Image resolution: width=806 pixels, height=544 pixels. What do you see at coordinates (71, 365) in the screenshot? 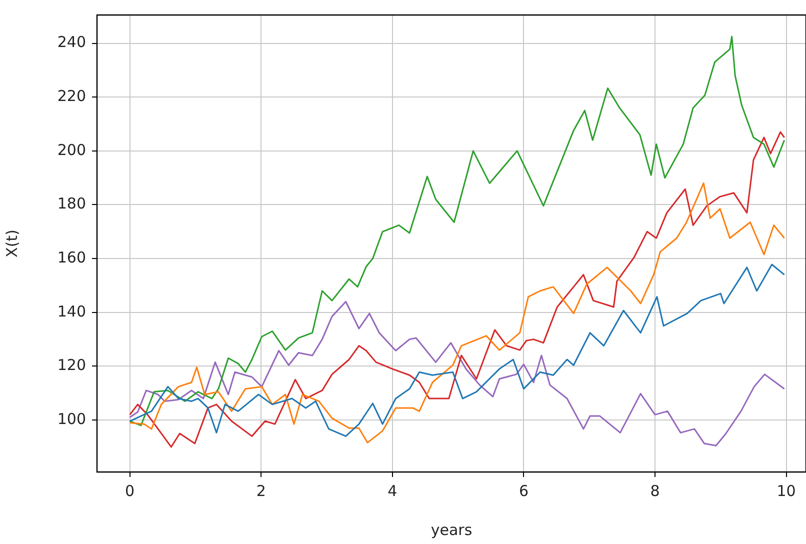
I see `y-tick-label: 120` at bounding box center [71, 365].